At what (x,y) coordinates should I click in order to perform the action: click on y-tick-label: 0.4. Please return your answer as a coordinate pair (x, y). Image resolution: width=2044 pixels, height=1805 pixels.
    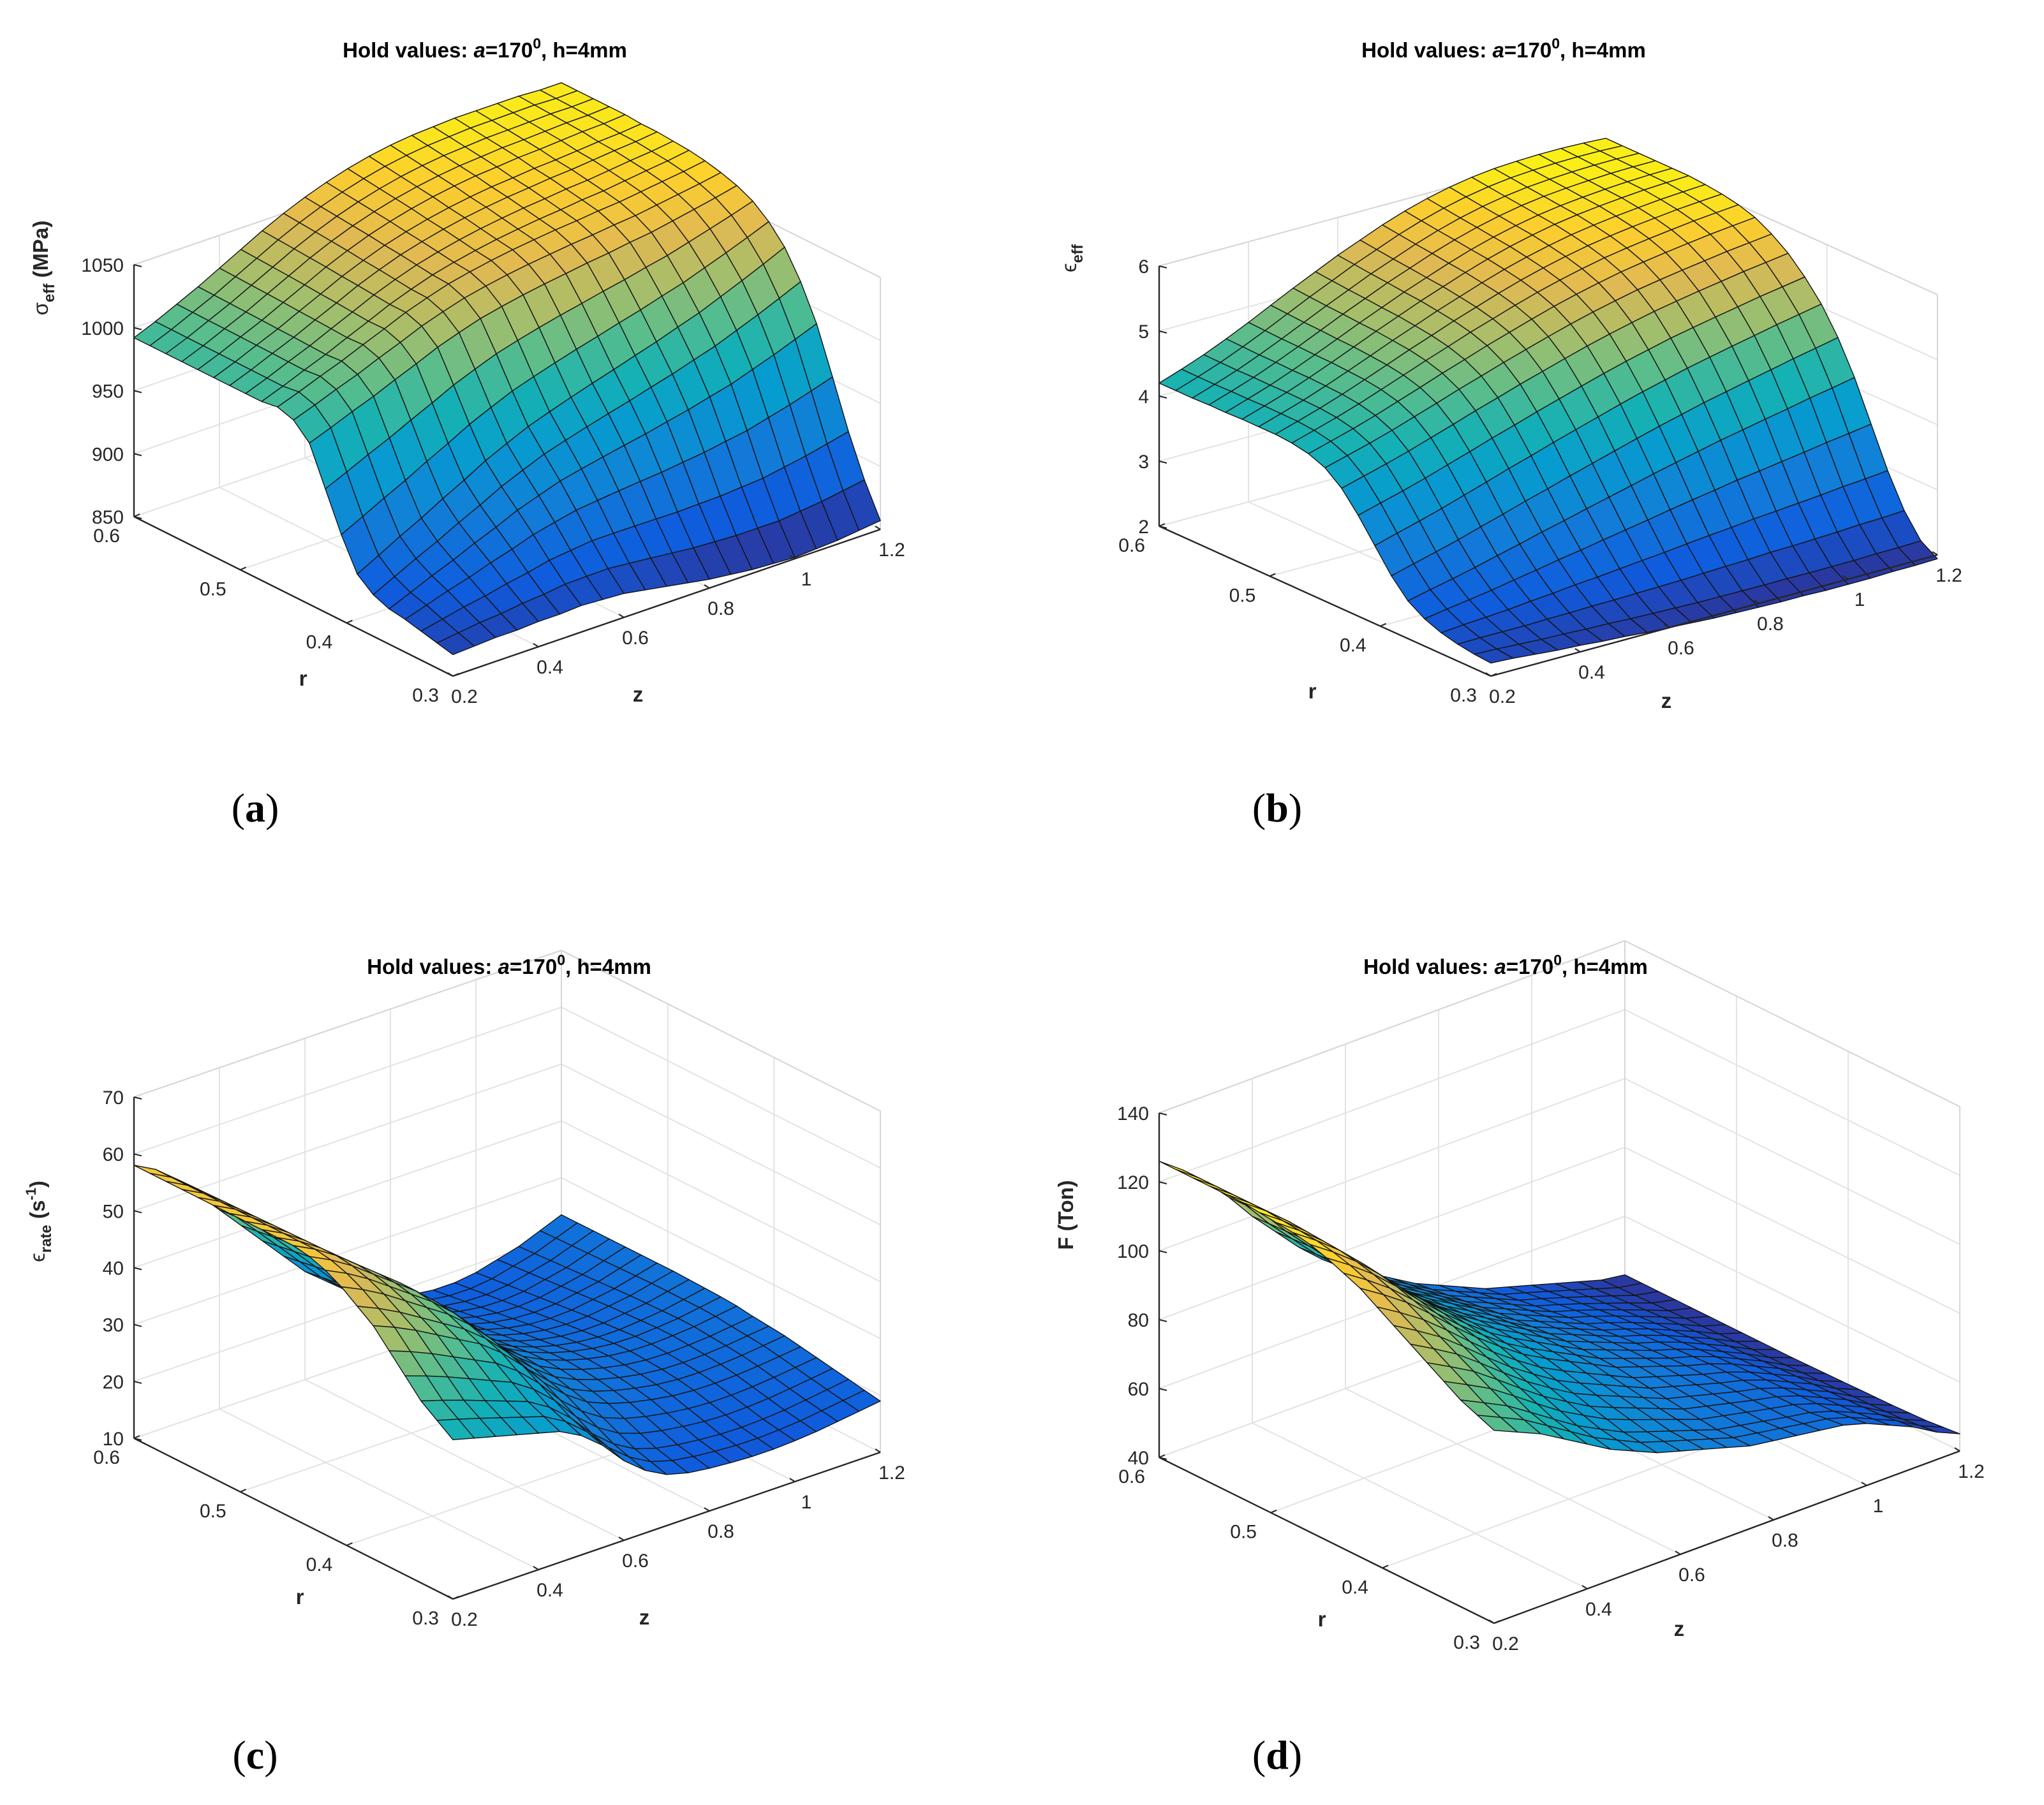
    Looking at the image, I should click on (320, 642).